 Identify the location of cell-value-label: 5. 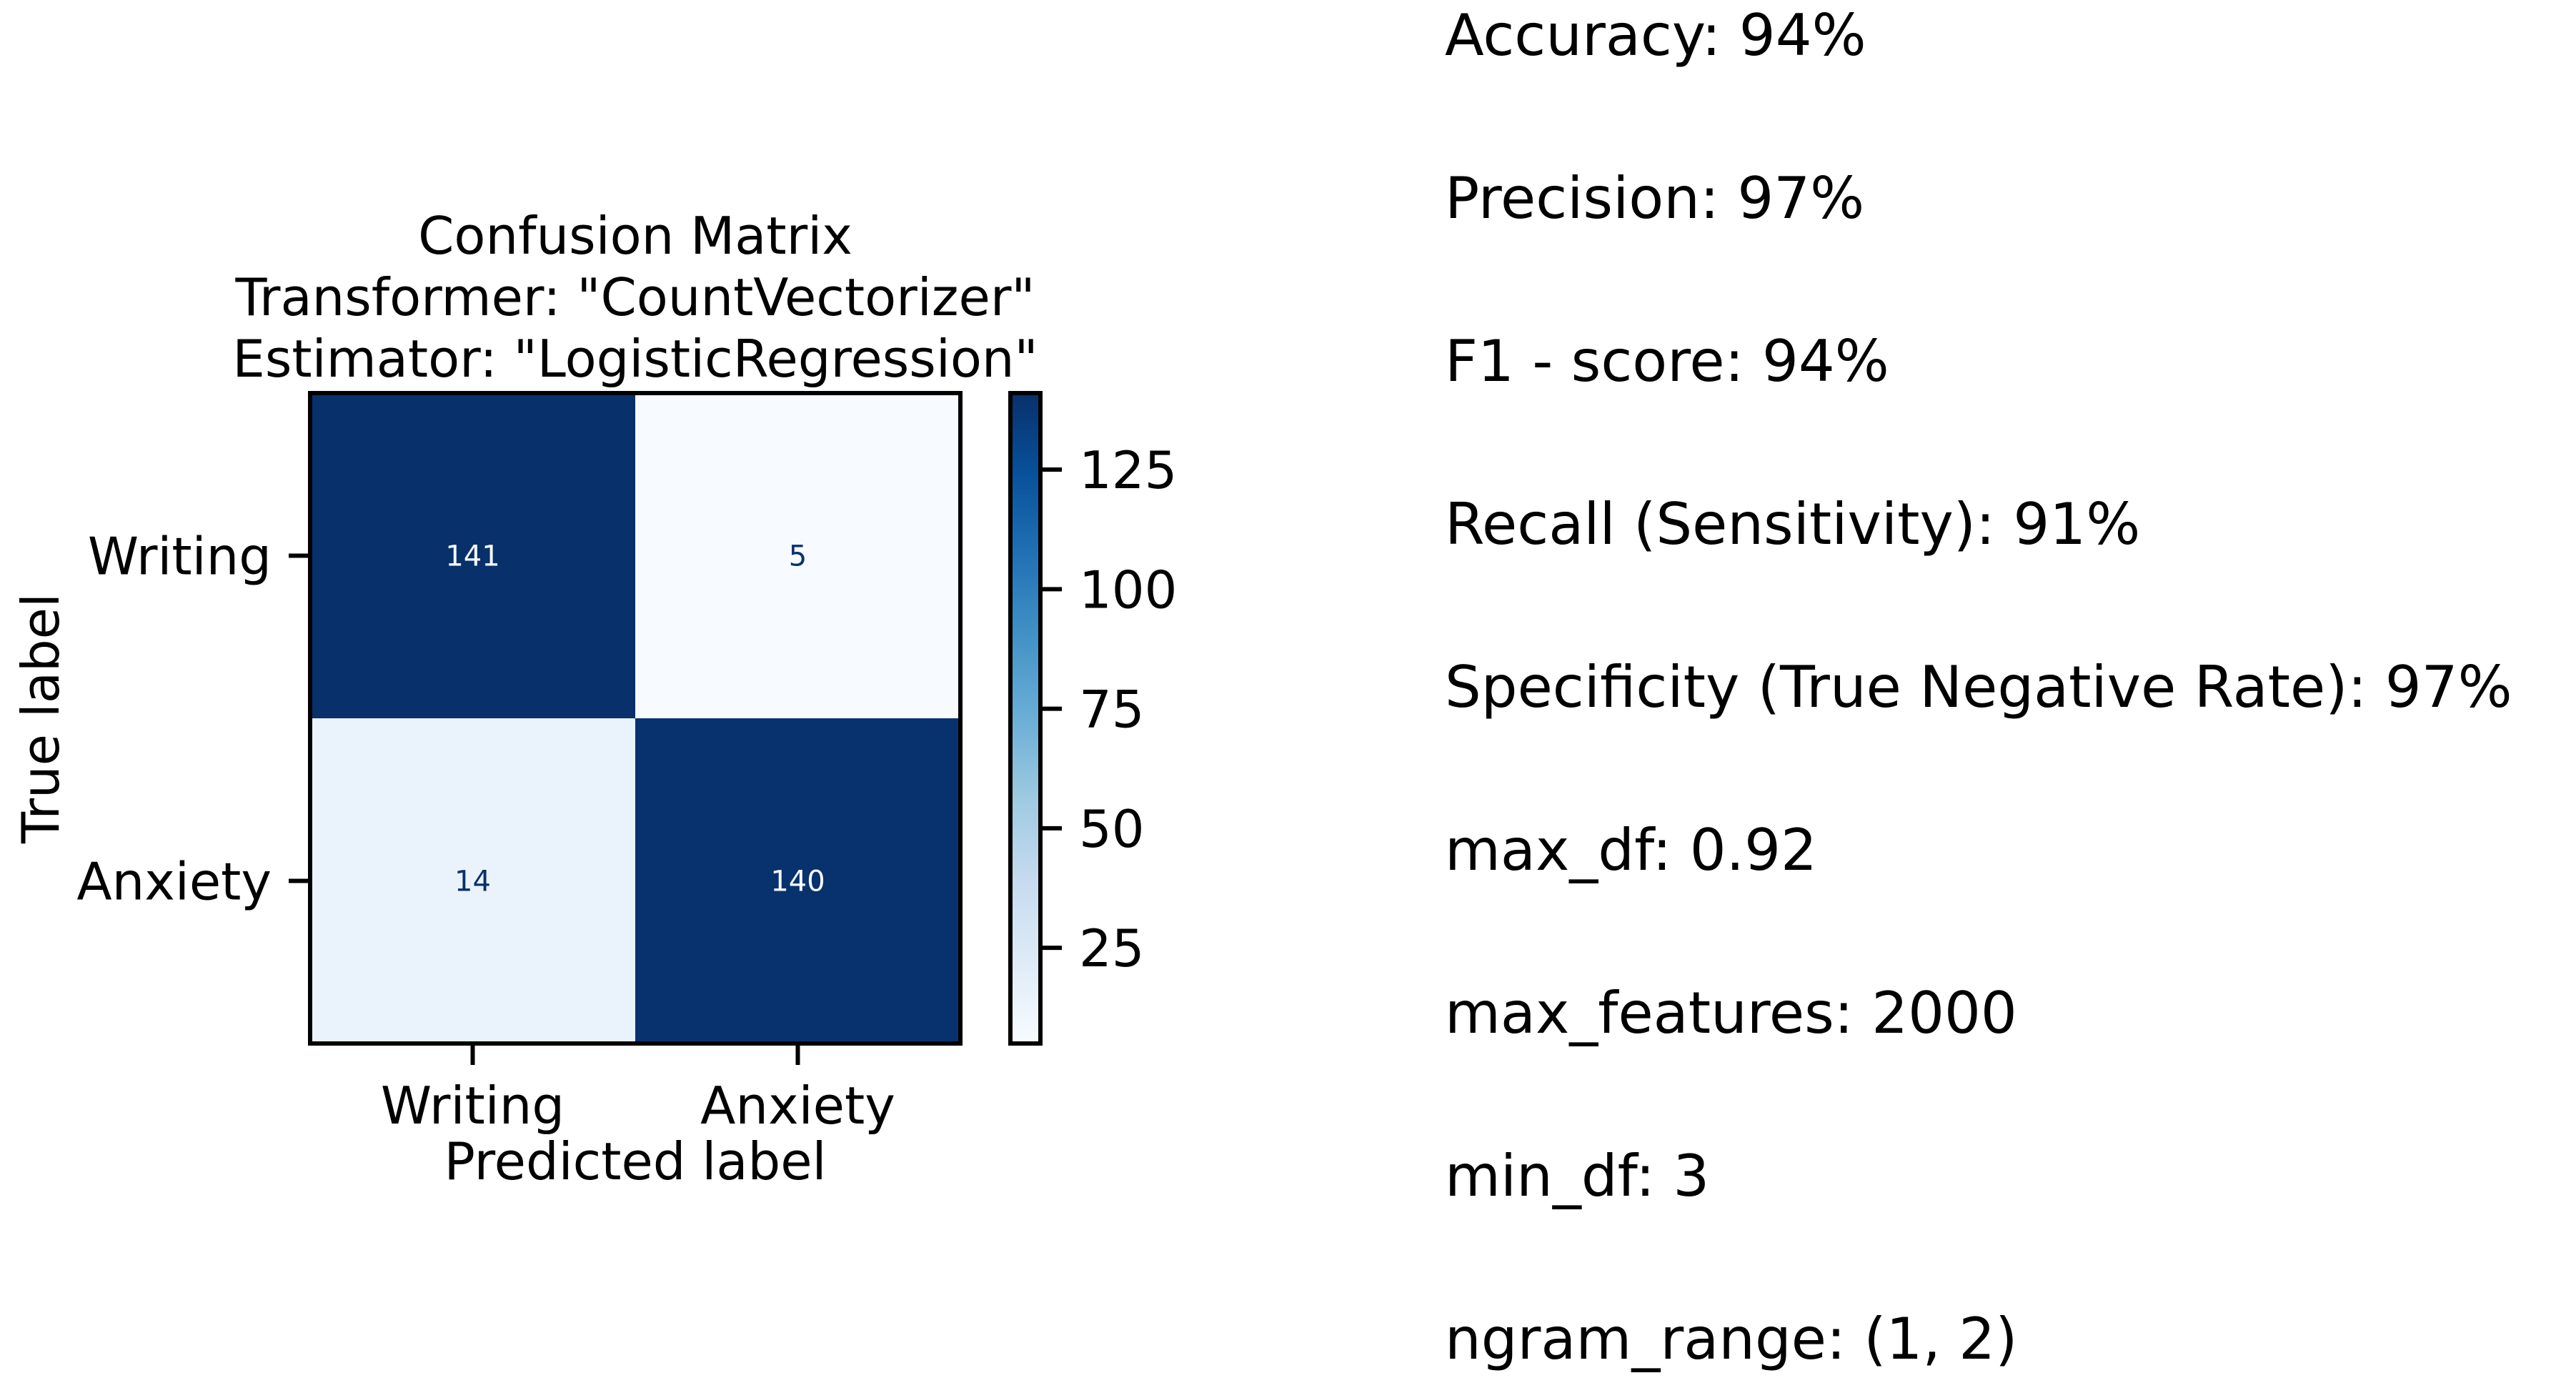
(798, 556).